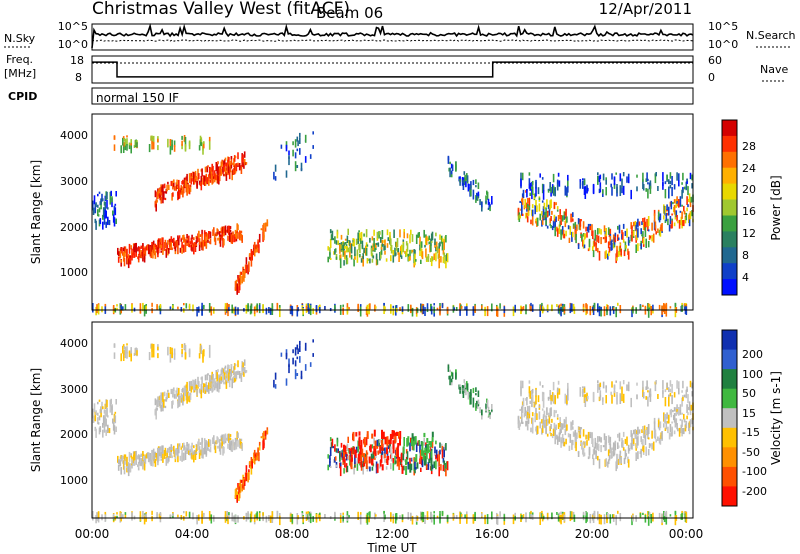 The width and height of the screenshot is (800, 554). What do you see at coordinates (776, 418) in the screenshot?
I see `velocity-scale-label: Velocity [m s-1]` at bounding box center [776, 418].